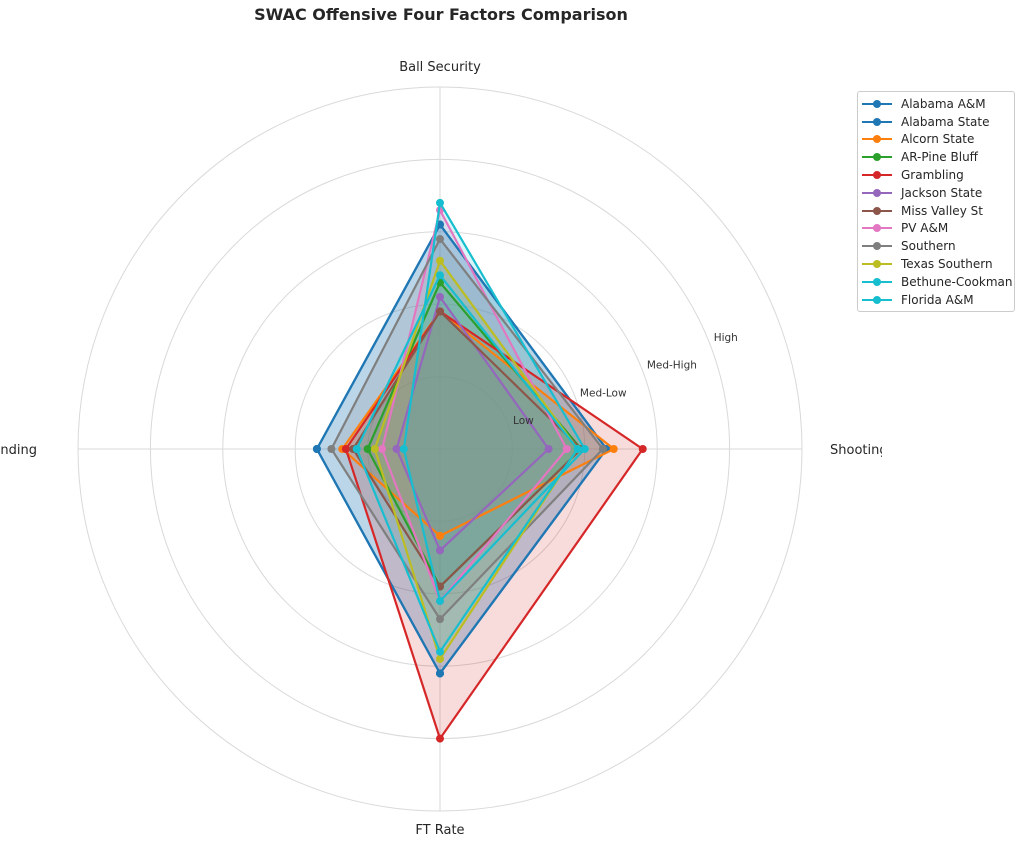  What do you see at coordinates (856, 450) in the screenshot?
I see `axis-label: Shooting` at bounding box center [856, 450].